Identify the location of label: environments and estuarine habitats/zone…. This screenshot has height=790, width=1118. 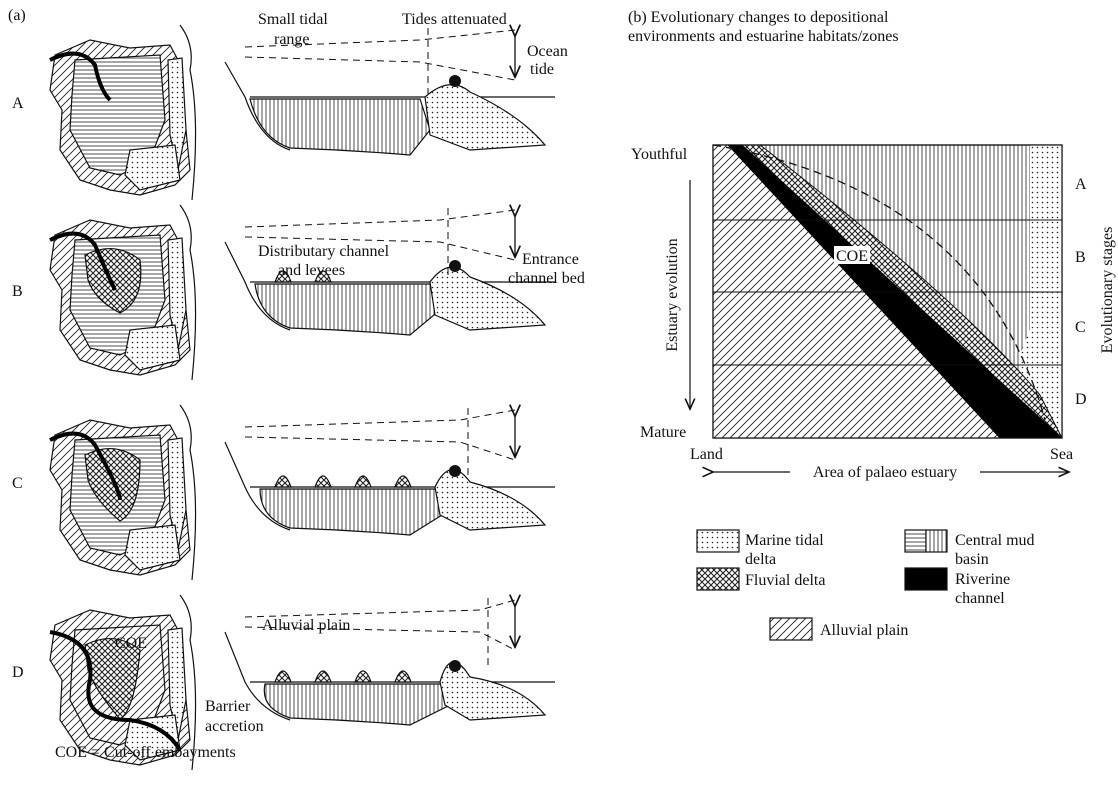
(763, 36).